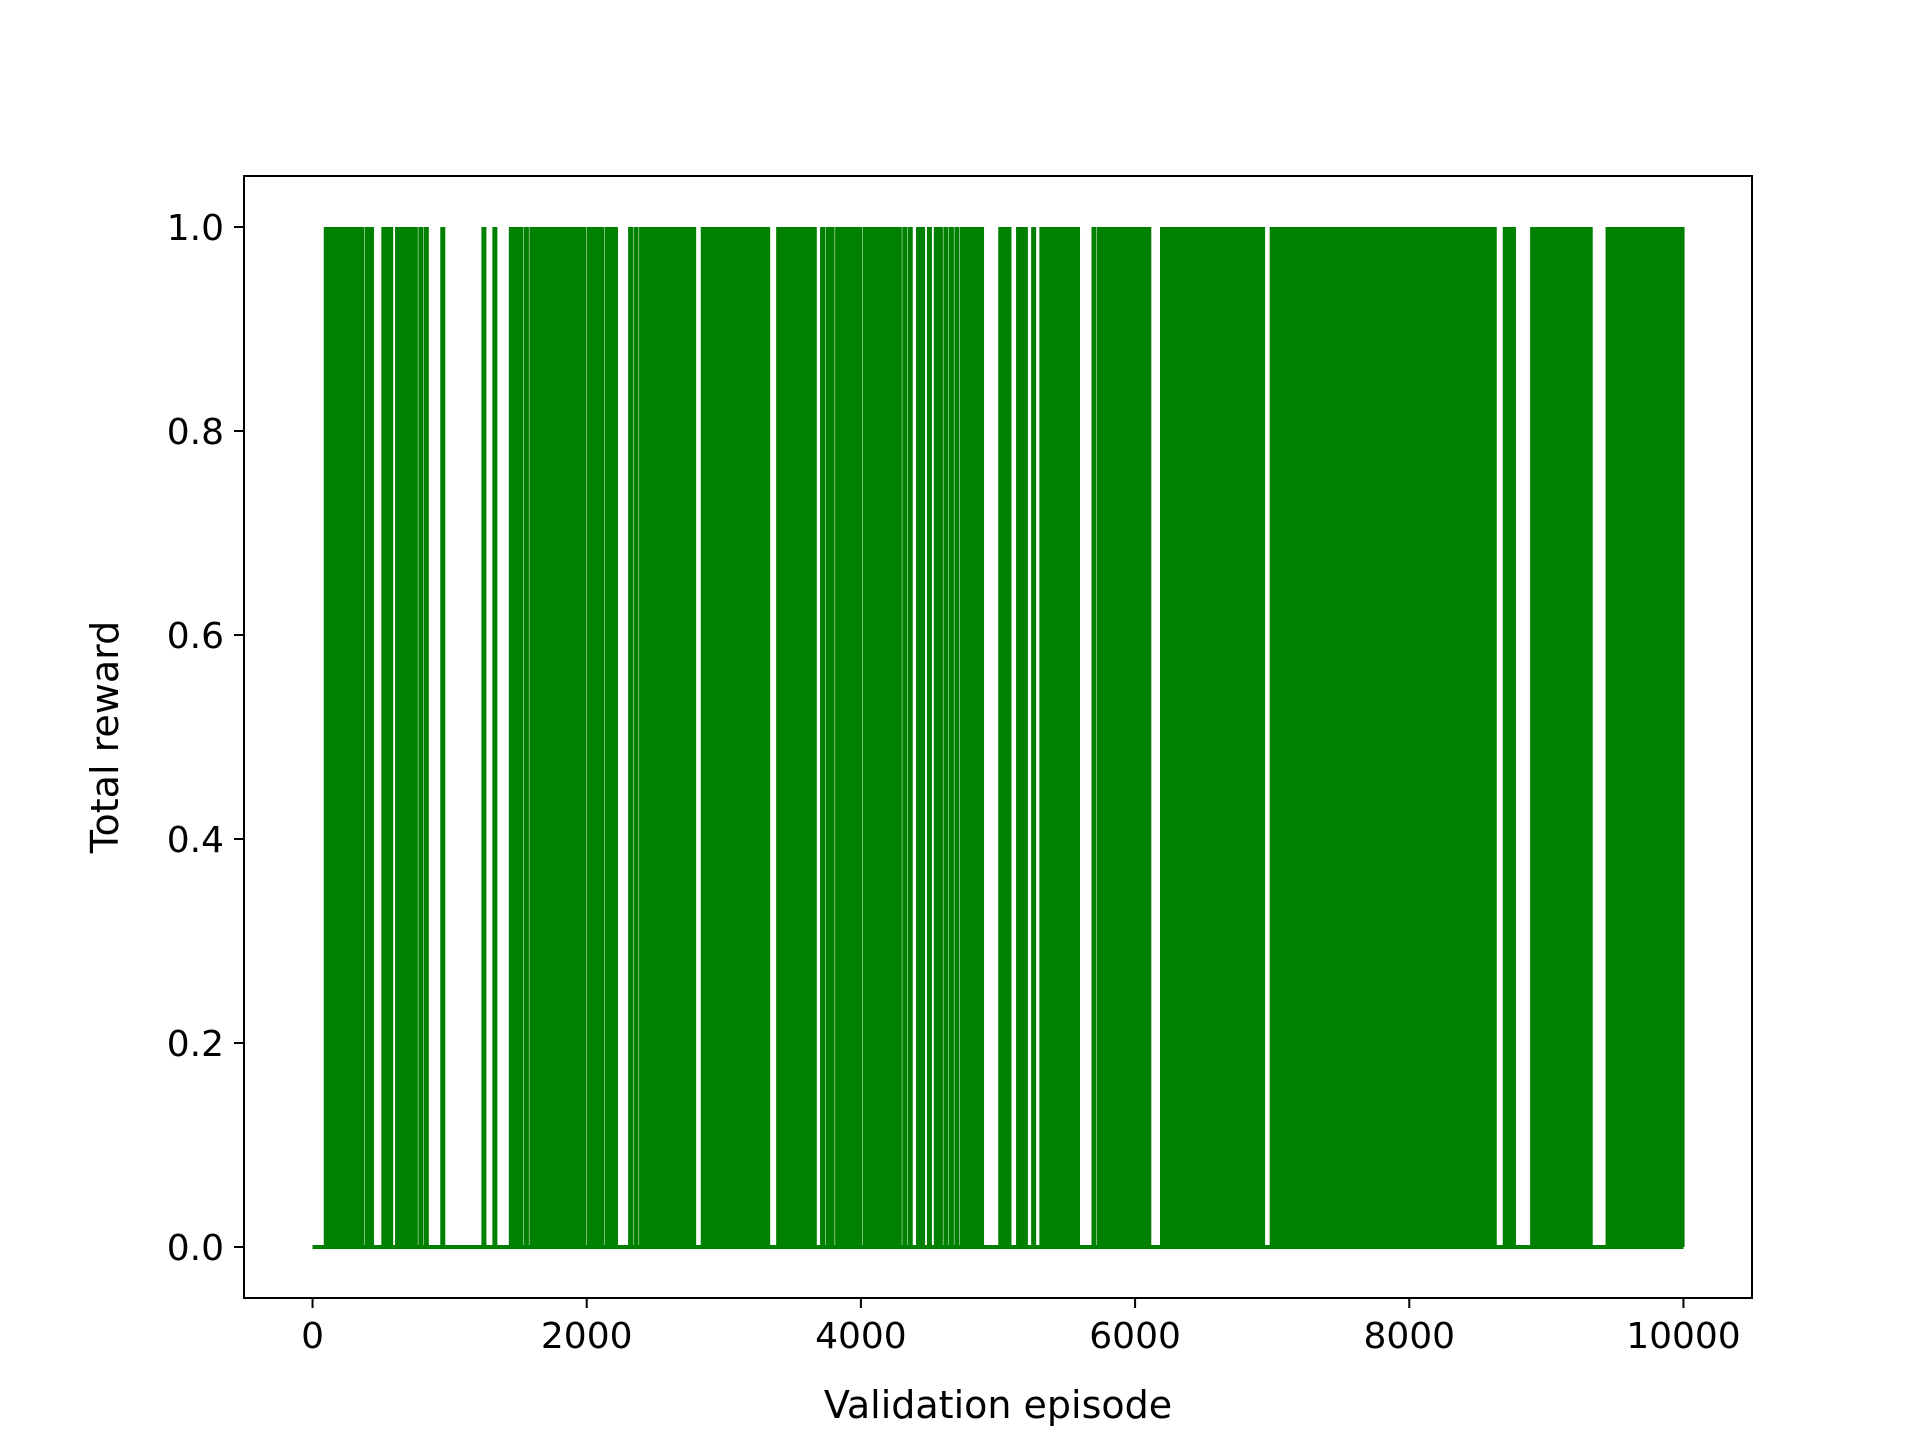 The image size is (1920, 1445). What do you see at coordinates (1021, 1327) in the screenshot?
I see `x-axis: 0 2000 4000 6000 8000 10000` at bounding box center [1021, 1327].